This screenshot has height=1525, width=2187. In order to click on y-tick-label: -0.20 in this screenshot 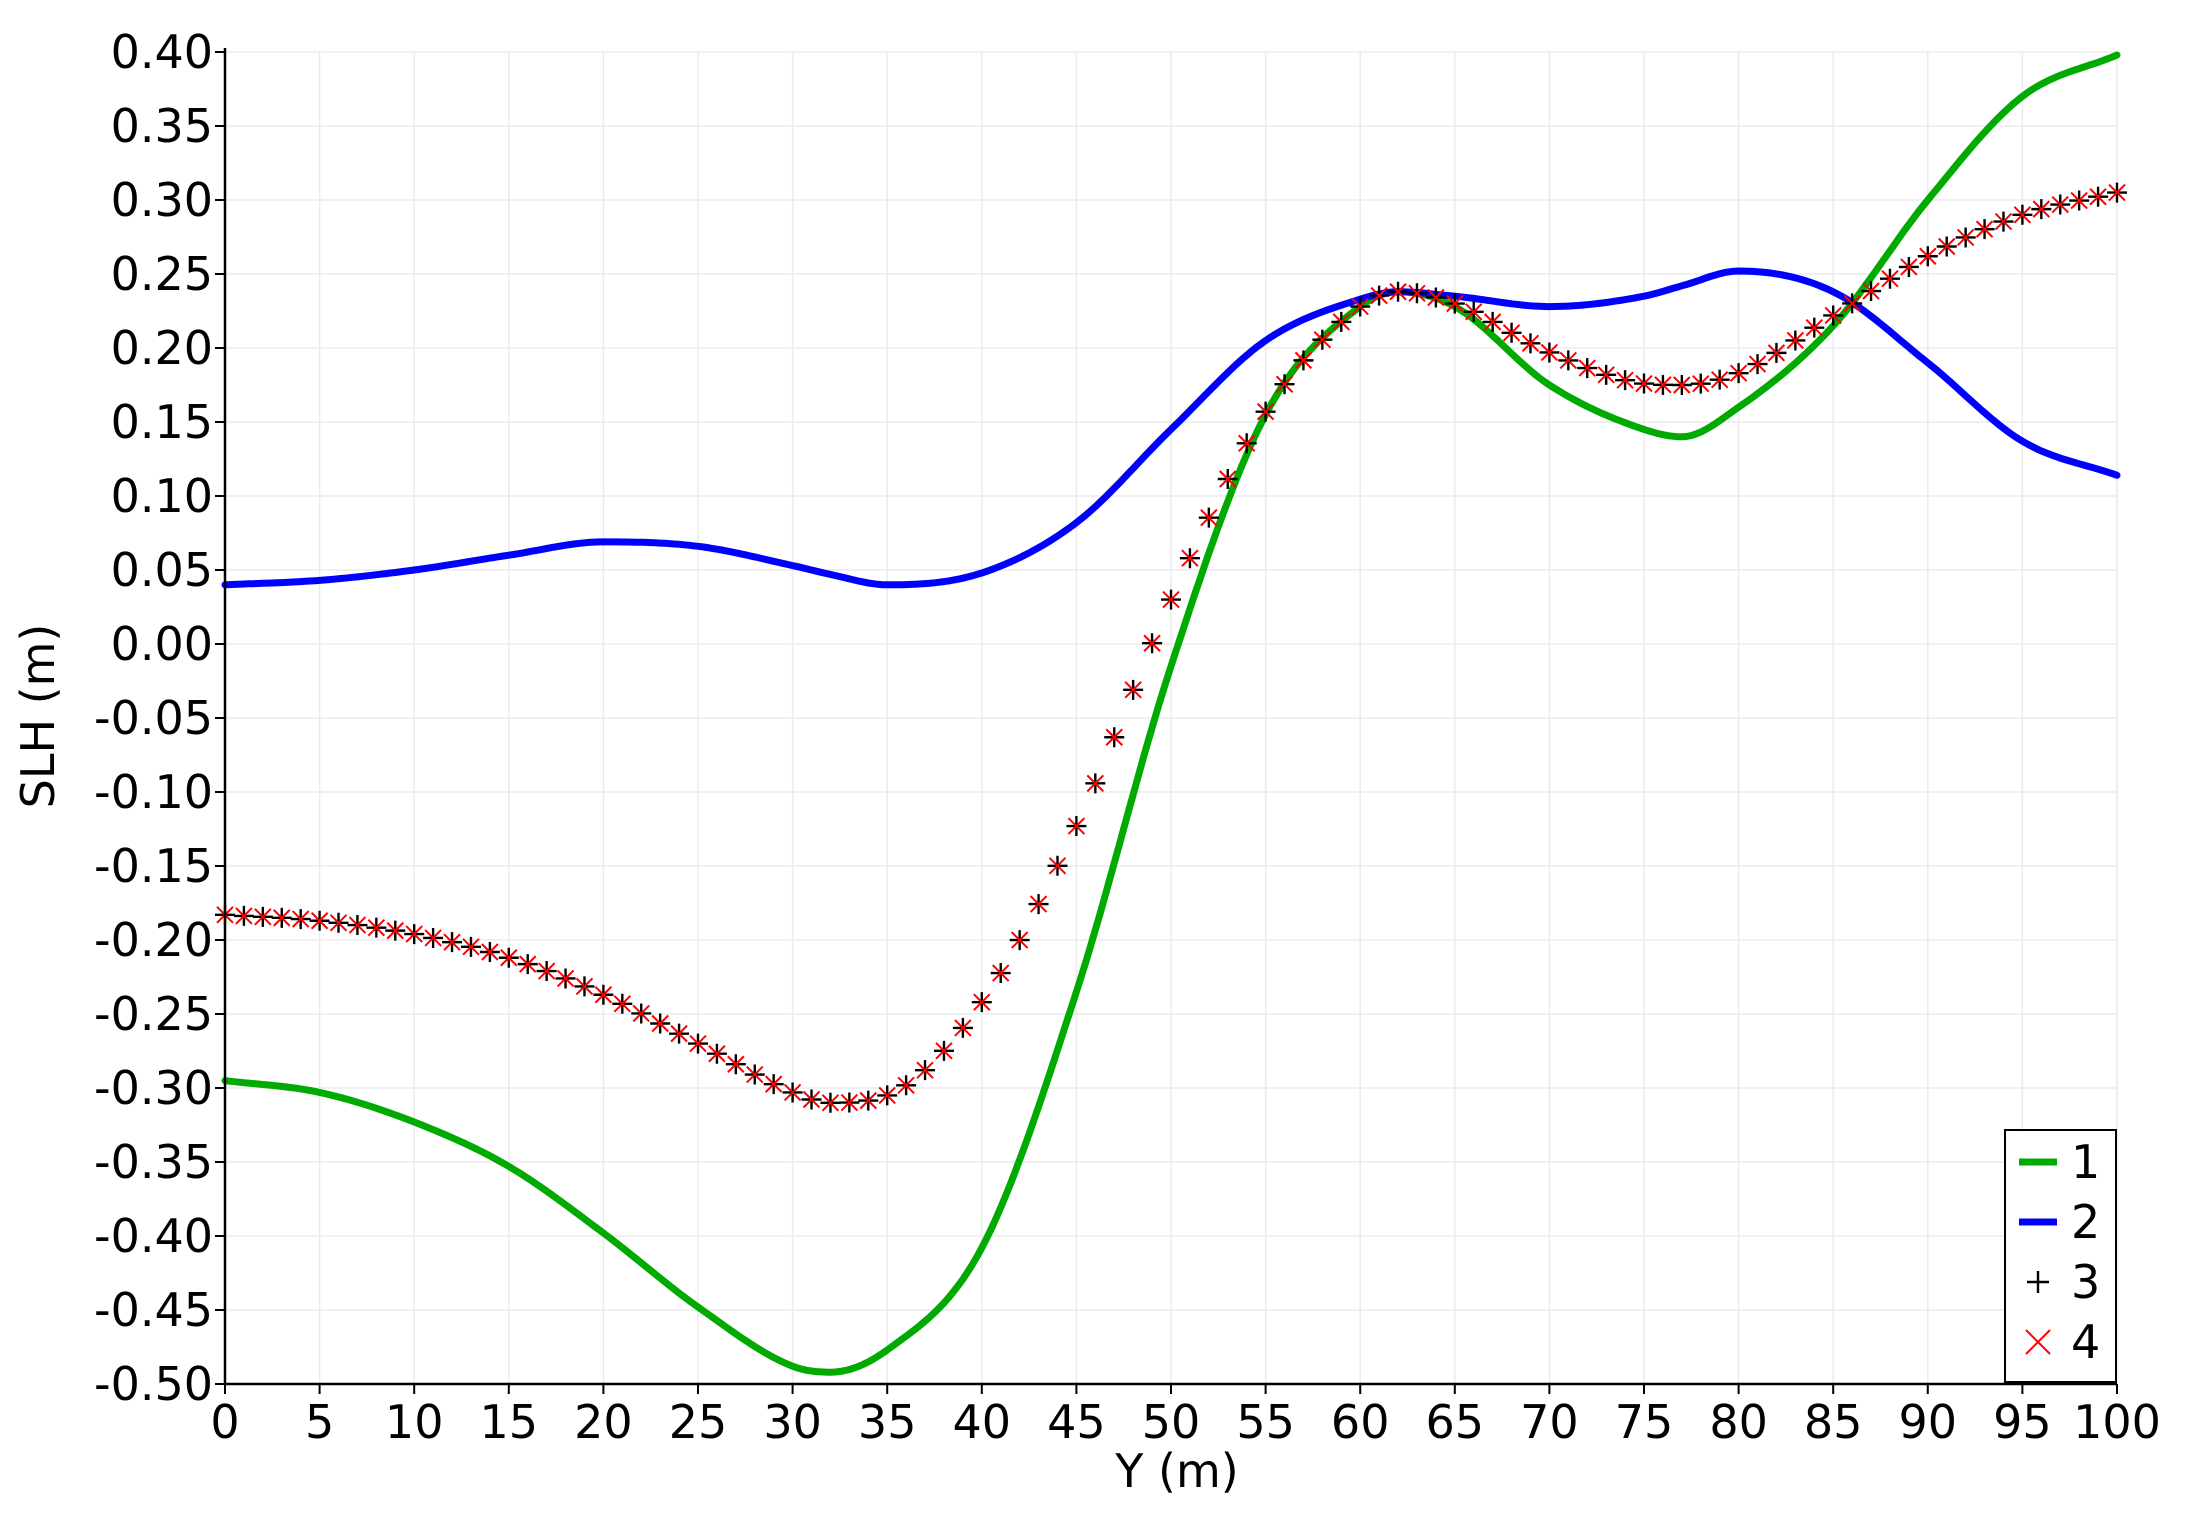, I will do `click(153, 940)`.